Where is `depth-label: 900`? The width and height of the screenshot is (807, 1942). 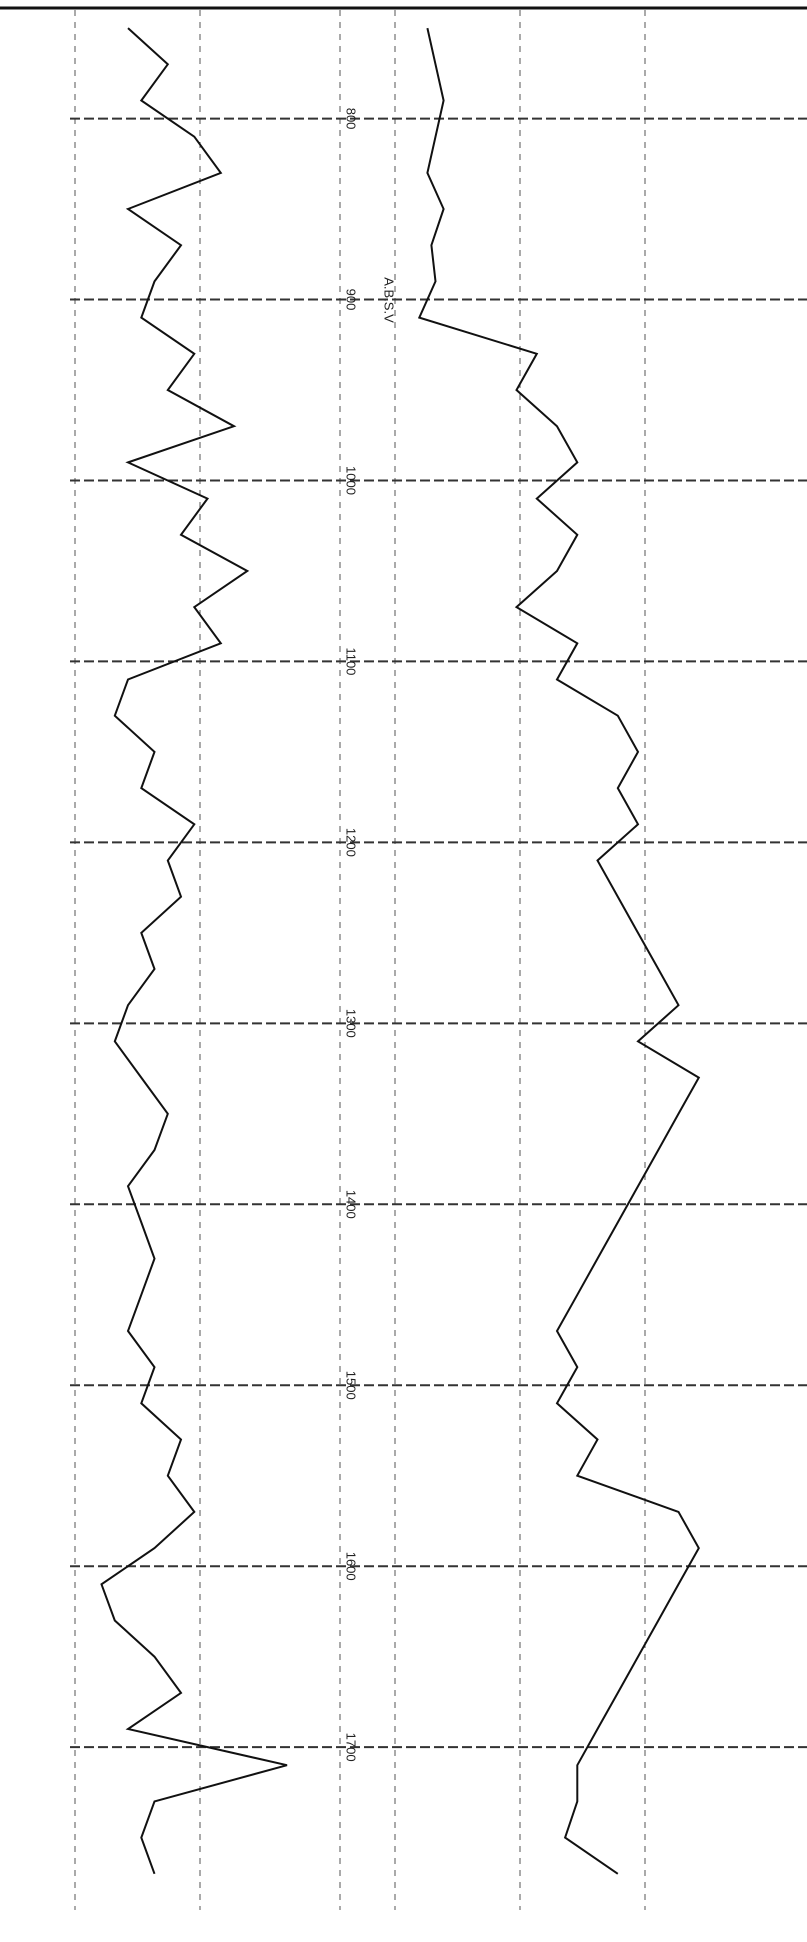
depth-label: 900 is located at coordinates (351, 300).